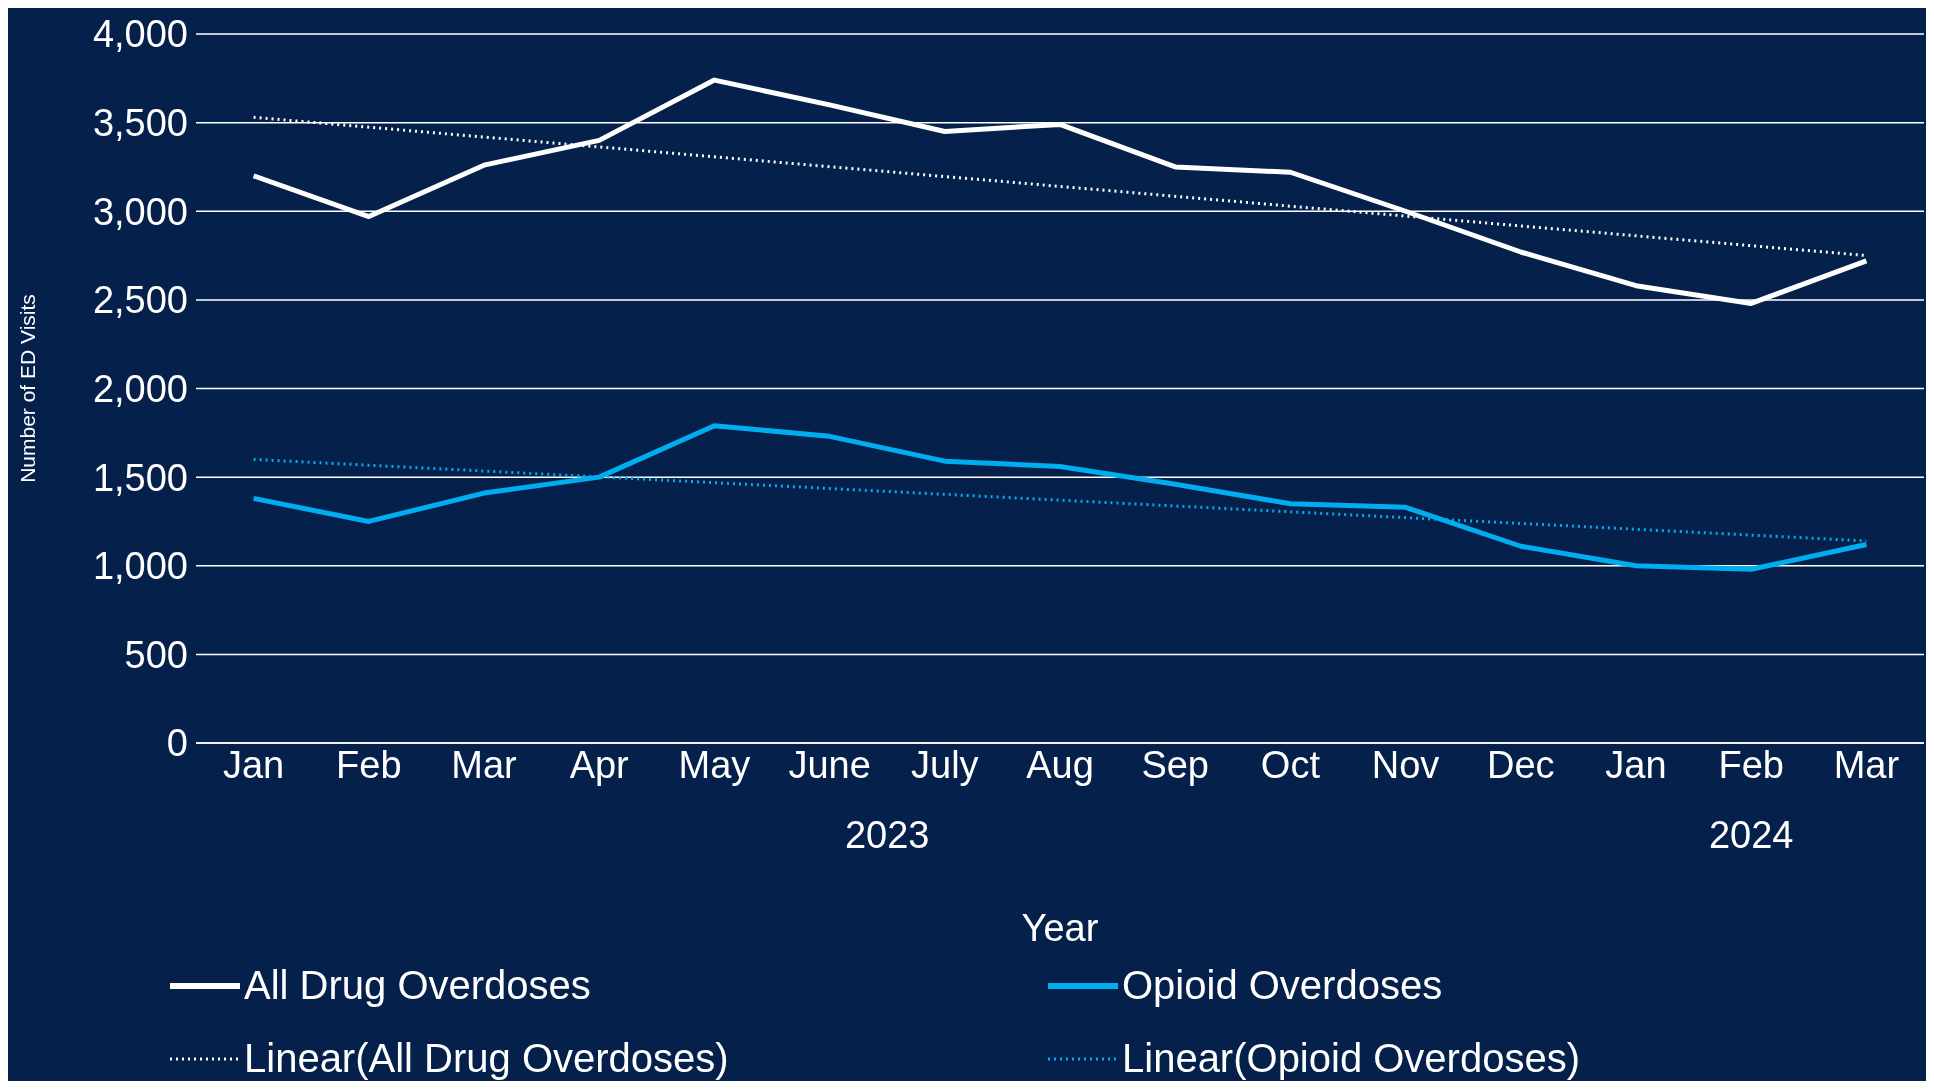 The width and height of the screenshot is (1934, 1089). I want to click on y-tick-label: 500, so click(156, 654).